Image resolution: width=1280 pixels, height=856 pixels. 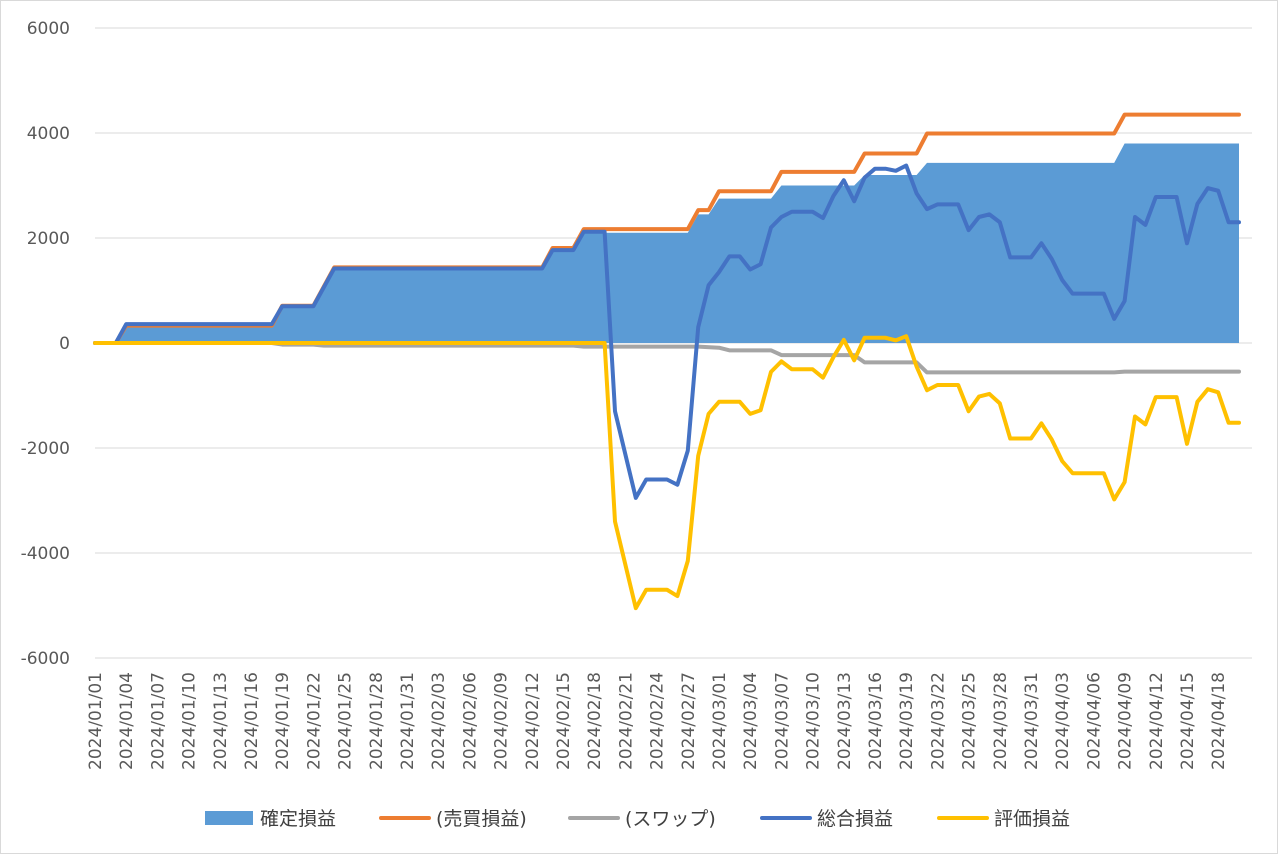 I want to click on x-tick-label: 2024/02/12, so click(x=533, y=721).